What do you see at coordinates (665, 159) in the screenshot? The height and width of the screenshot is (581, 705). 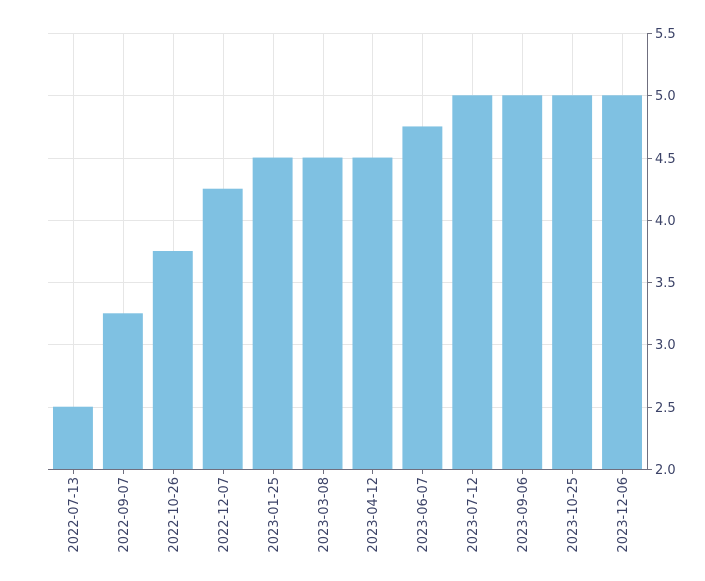 I see `y-tick-label-4.5: 4.5` at bounding box center [665, 159].